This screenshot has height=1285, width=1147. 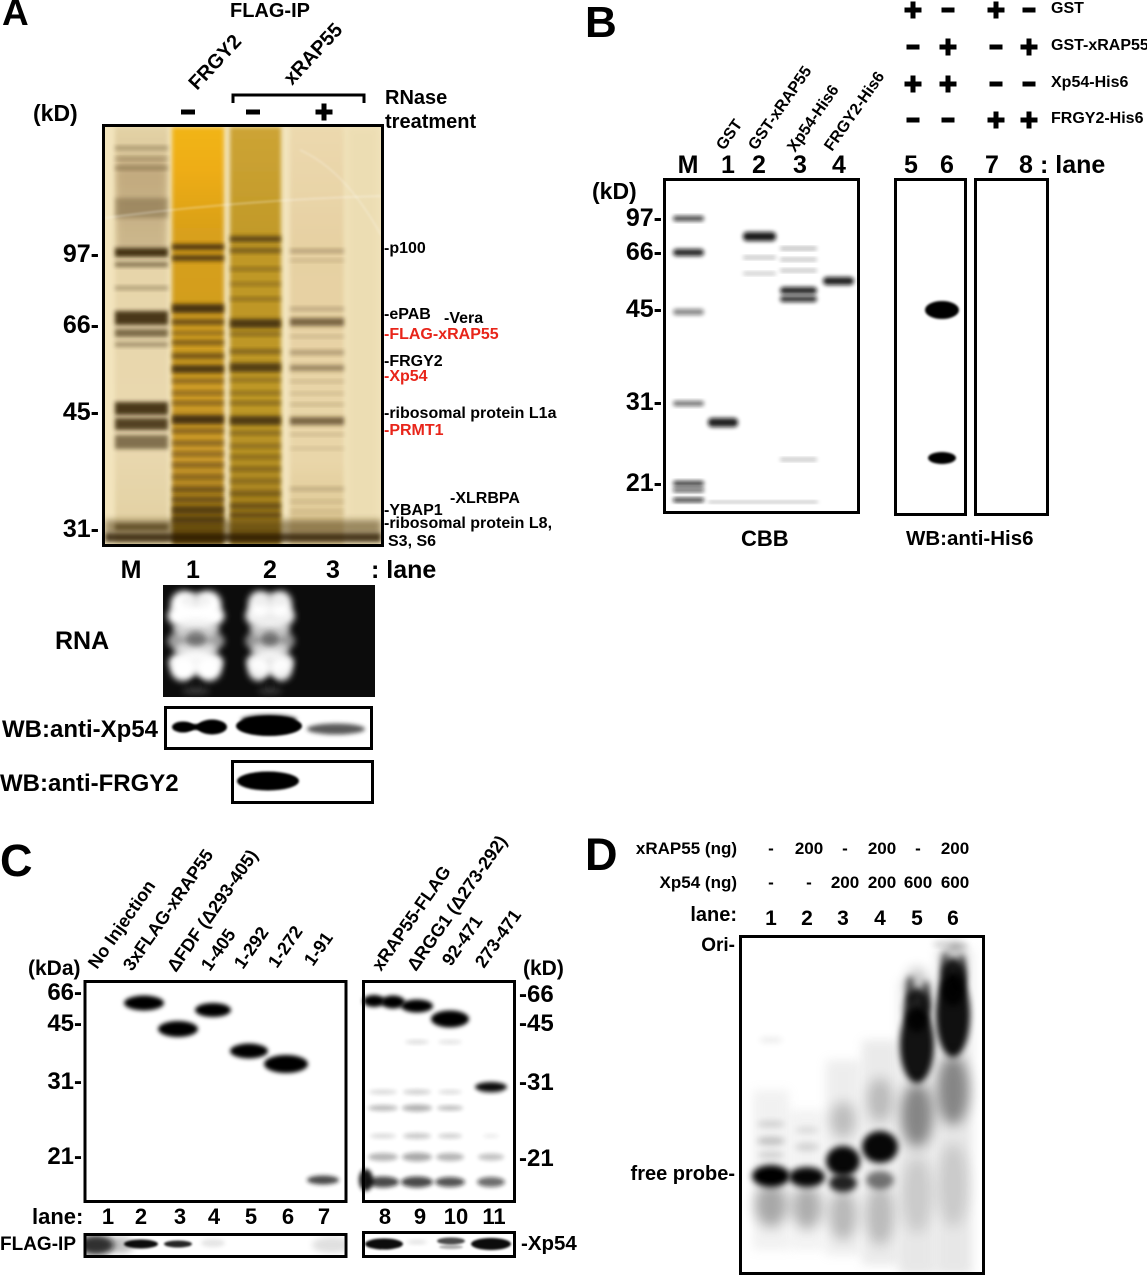 I want to click on svg-text:: lane: : lane, so click(x=403, y=570).